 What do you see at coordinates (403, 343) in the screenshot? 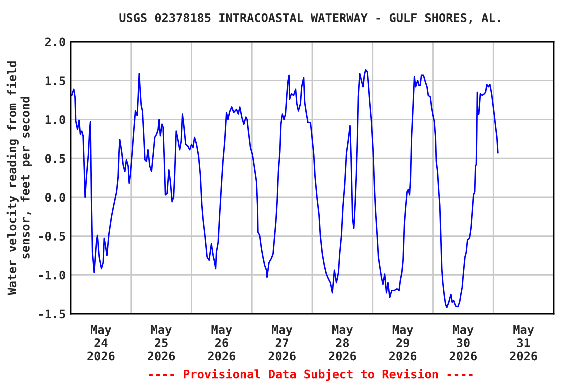
I see `x-tick-label: May 29 2026` at bounding box center [403, 343].